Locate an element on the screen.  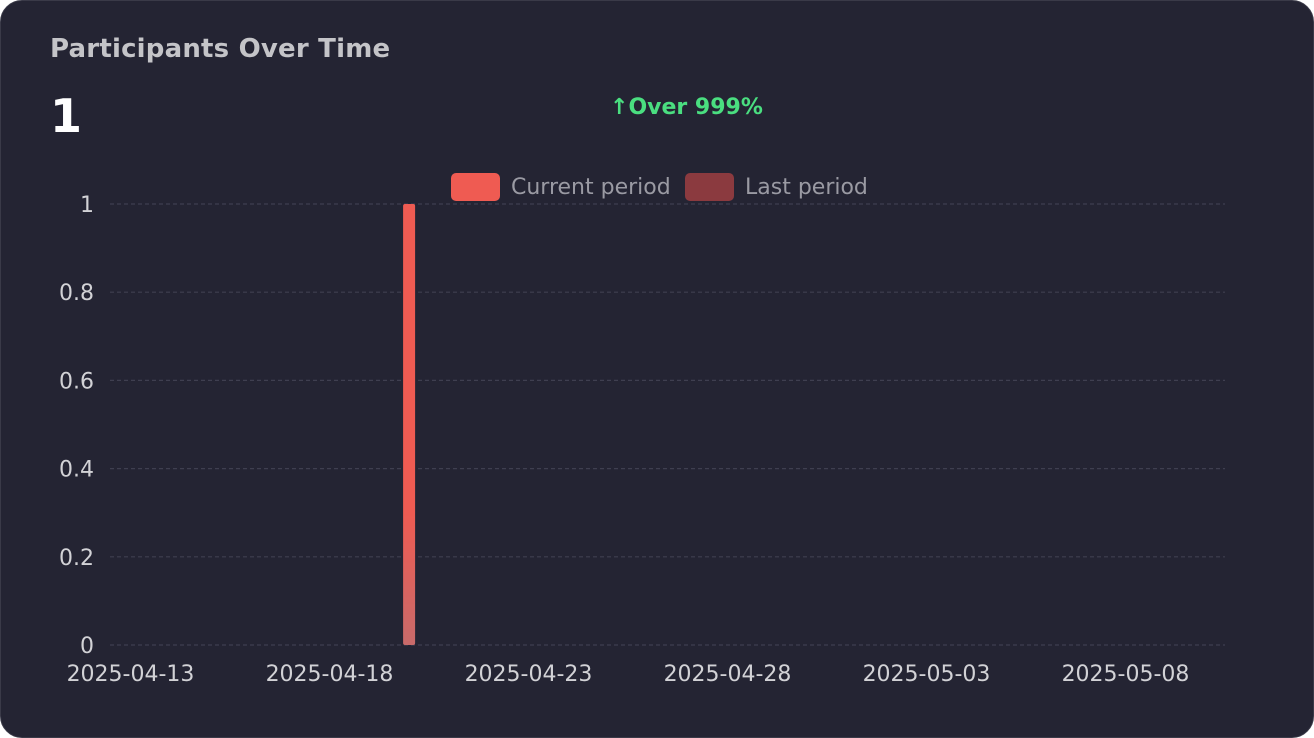
x-tick-label: 2025-04-13 is located at coordinates (131, 674).